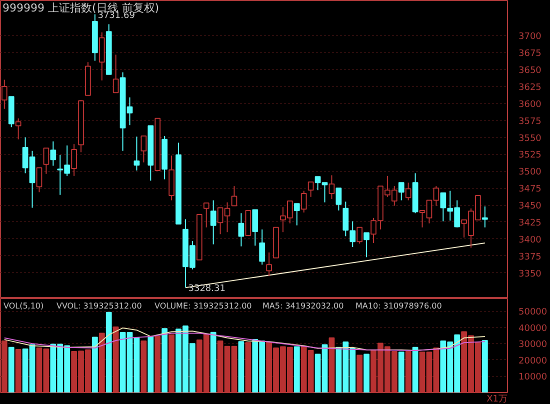  I want to click on annotation: MA10: 310978976.00, so click(399, 306).